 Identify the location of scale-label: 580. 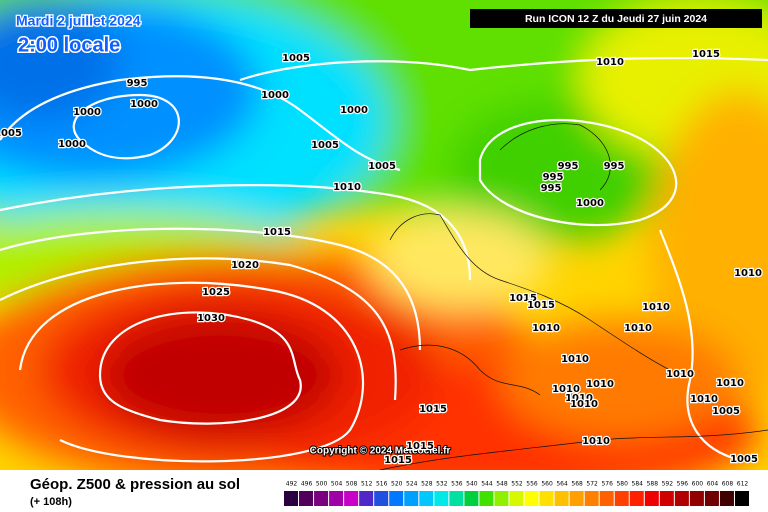
(622, 484).